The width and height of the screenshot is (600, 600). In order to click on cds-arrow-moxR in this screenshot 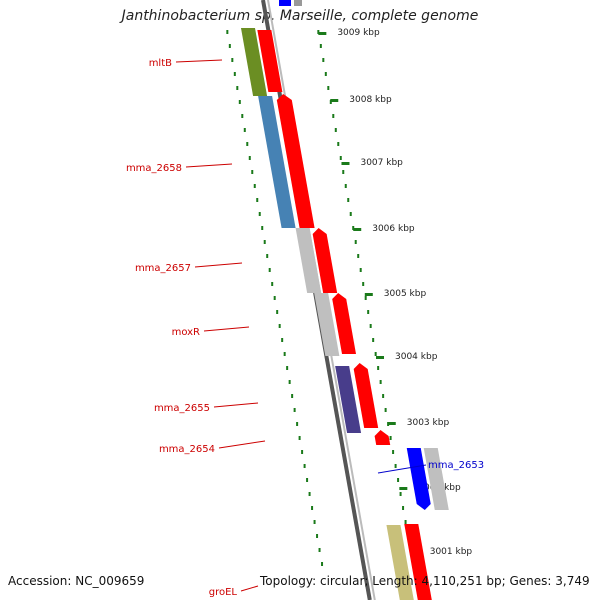, I will do `click(344, 323)`.